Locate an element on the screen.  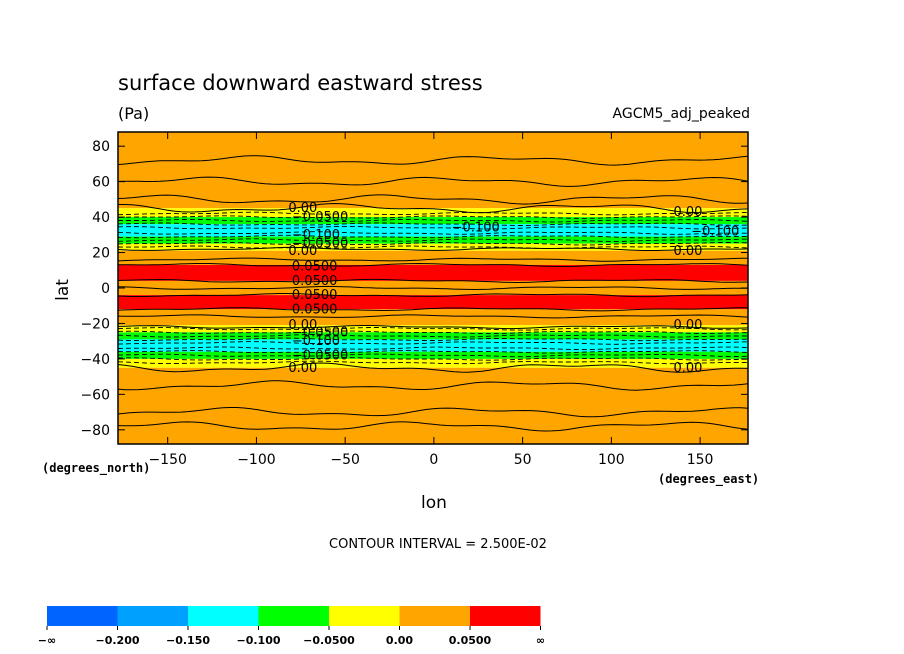
legend-label-5: 0.00 is located at coordinates (399, 640).